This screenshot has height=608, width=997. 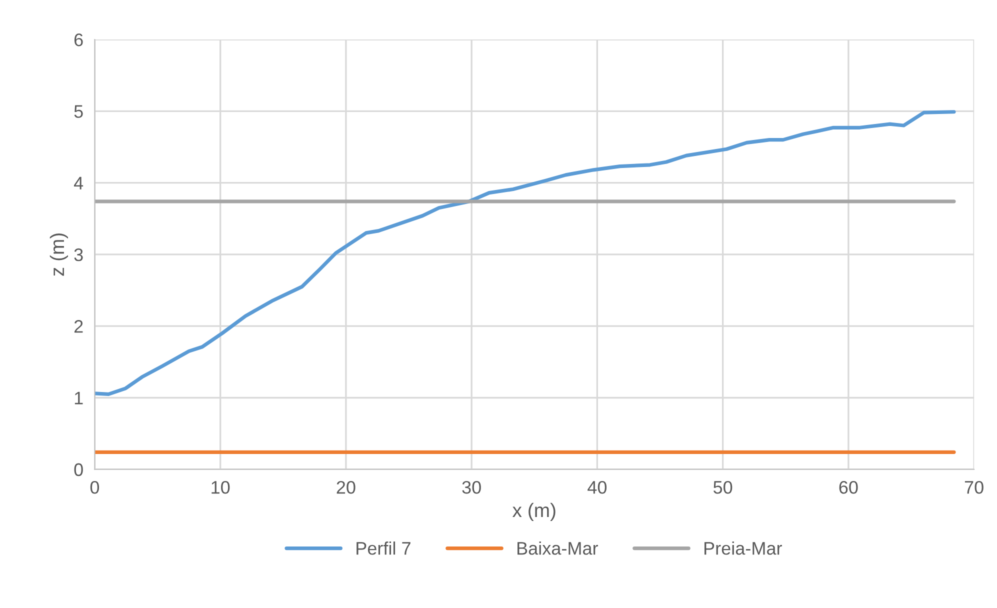 What do you see at coordinates (974, 487) in the screenshot?
I see `x-tick-label: 70` at bounding box center [974, 487].